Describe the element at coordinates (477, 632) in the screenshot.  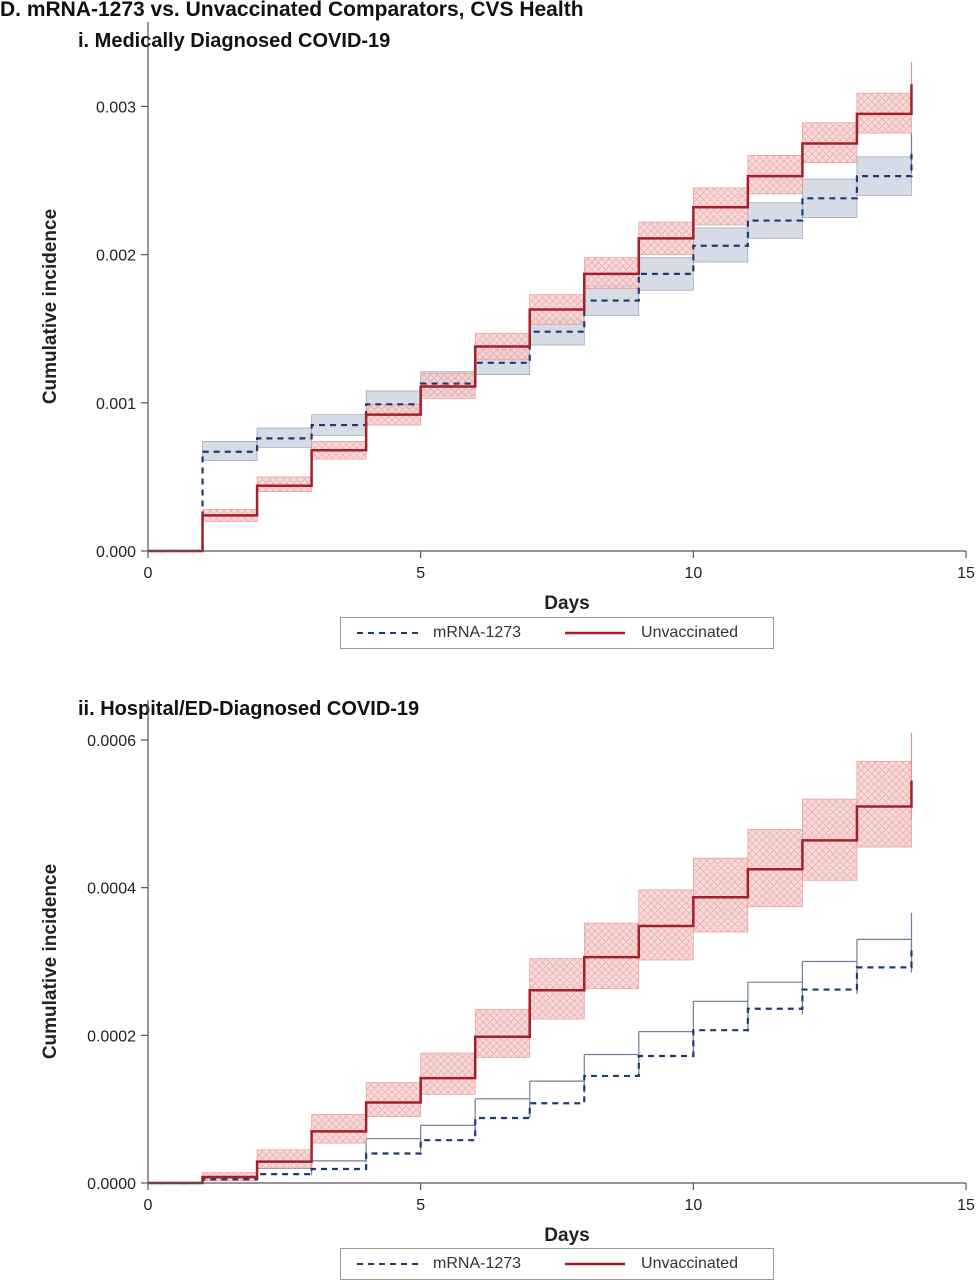
I see `legend-label-mrna: mRNA-1273` at that location.